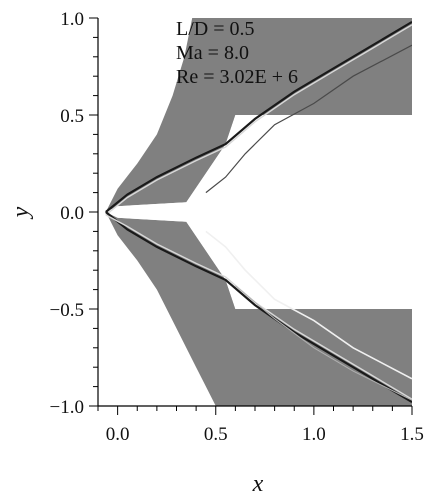 The width and height of the screenshot is (433, 500). Describe the element at coordinates (258, 484) in the screenshot. I see `x-axis-label: x` at that location.